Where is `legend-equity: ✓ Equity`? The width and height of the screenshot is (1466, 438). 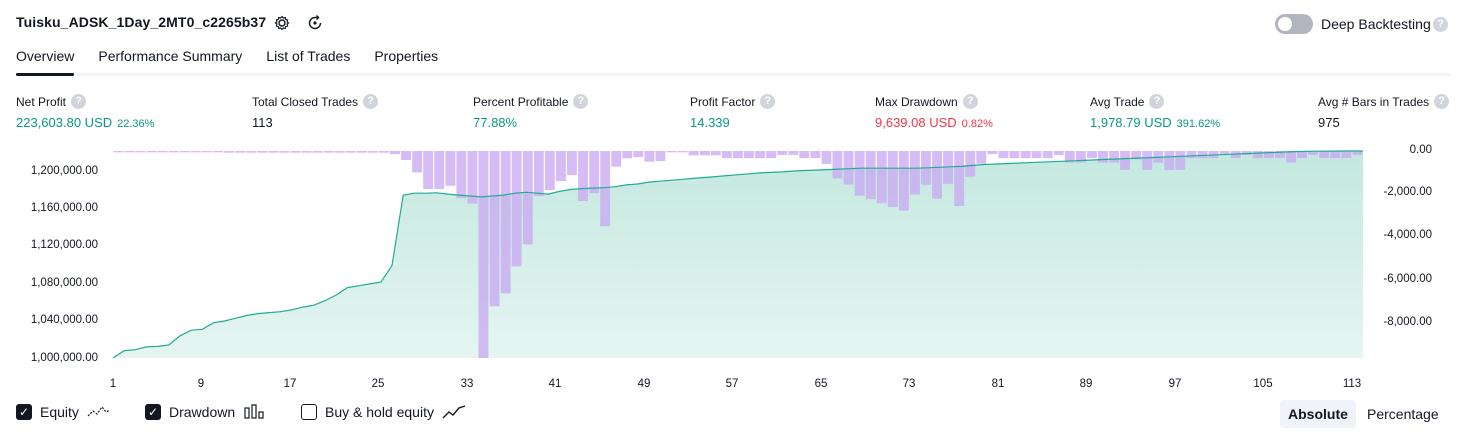 legend-equity: ✓ Equity is located at coordinates (63, 412).